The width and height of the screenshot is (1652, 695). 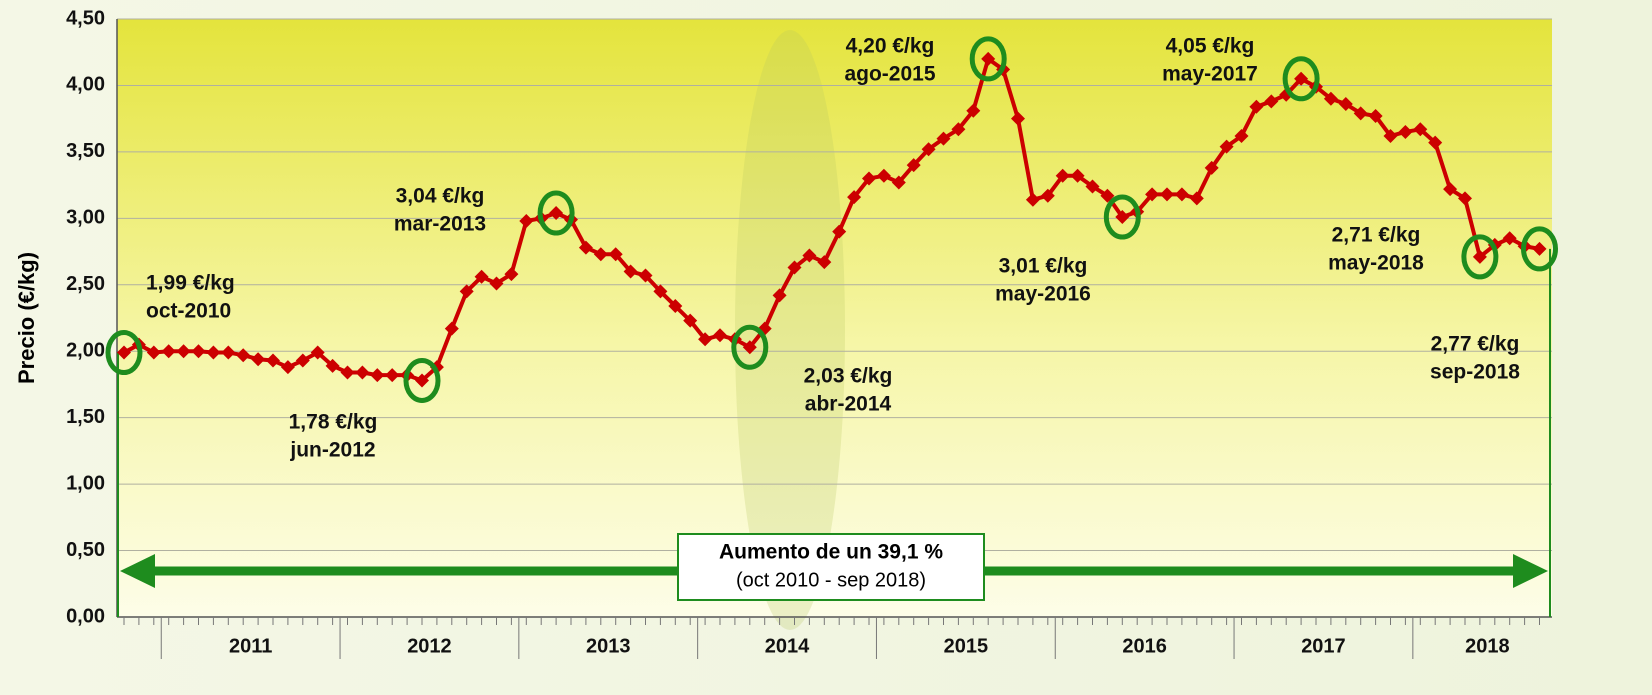 I want to click on annotation: jun-2012, so click(x=332, y=450).